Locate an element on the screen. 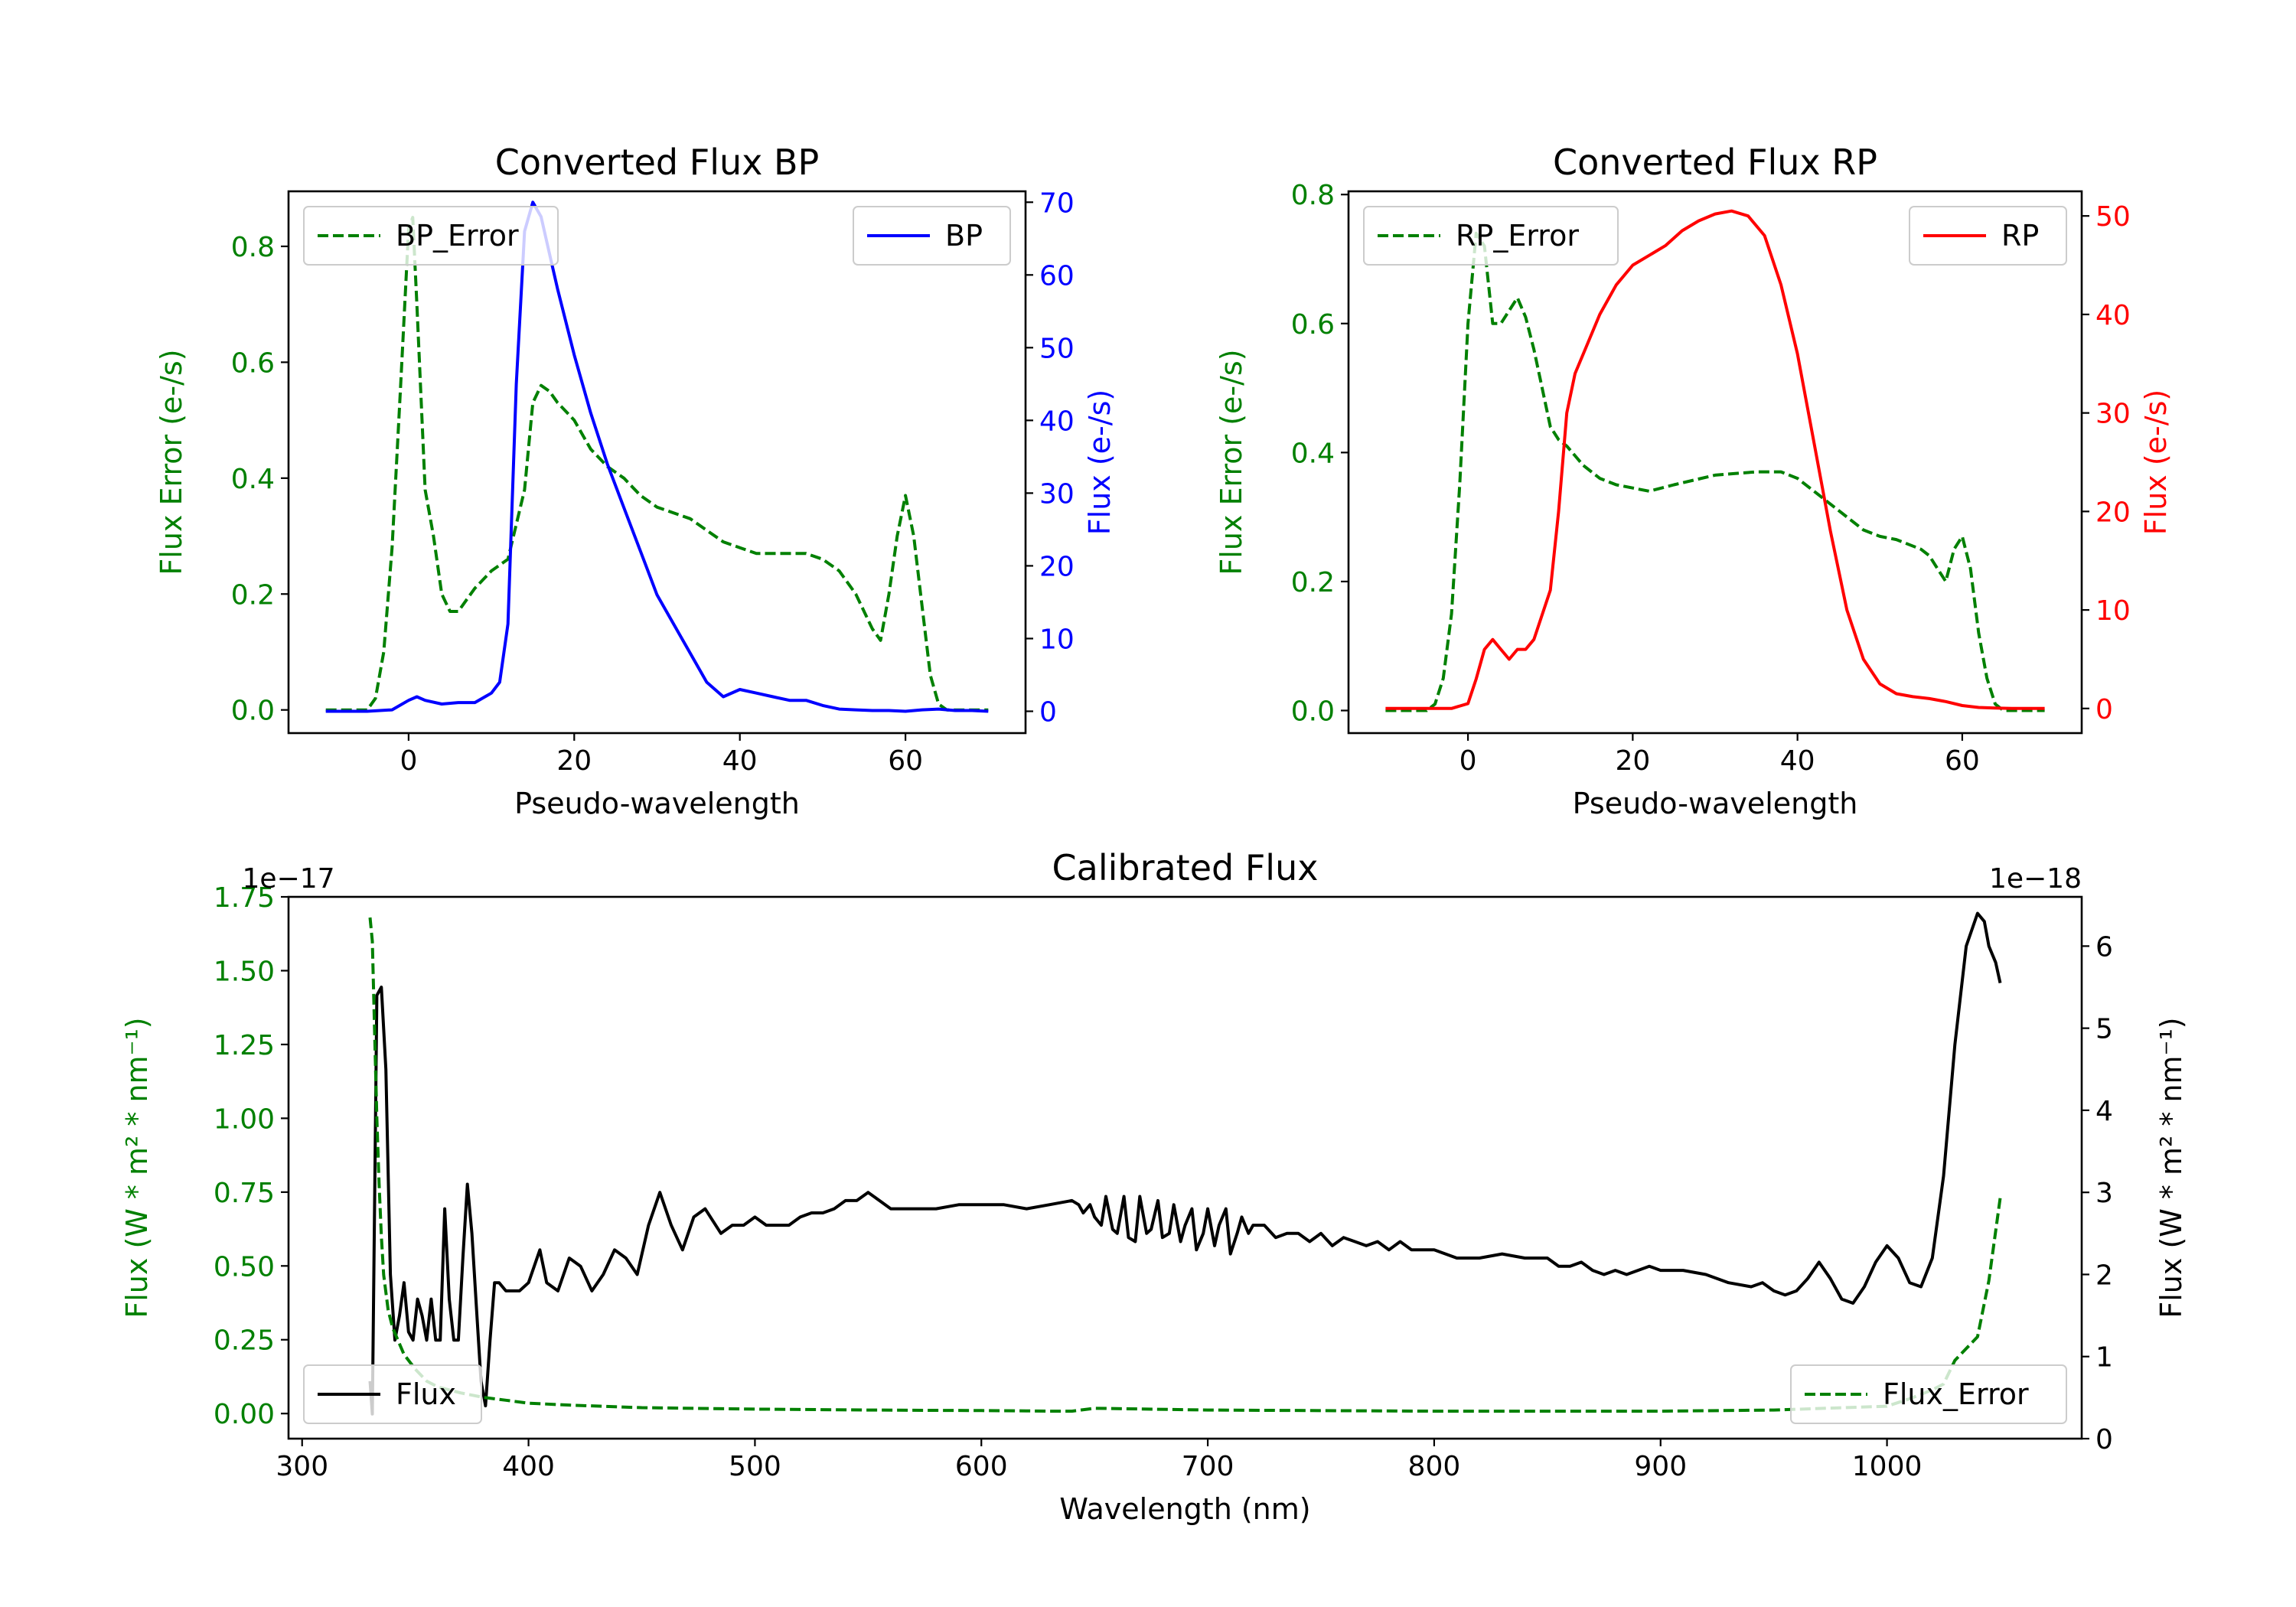  y-right-tick-label: 4 is located at coordinates (2104, 1111).